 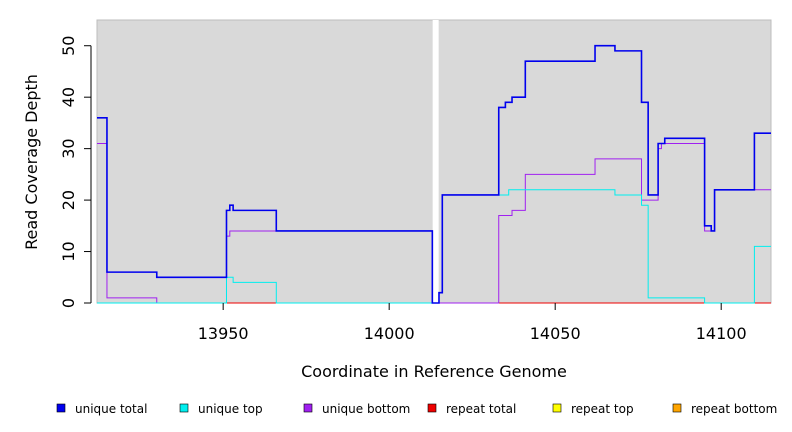 I want to click on legend-swatch-unique-bottom, so click(x=308, y=408).